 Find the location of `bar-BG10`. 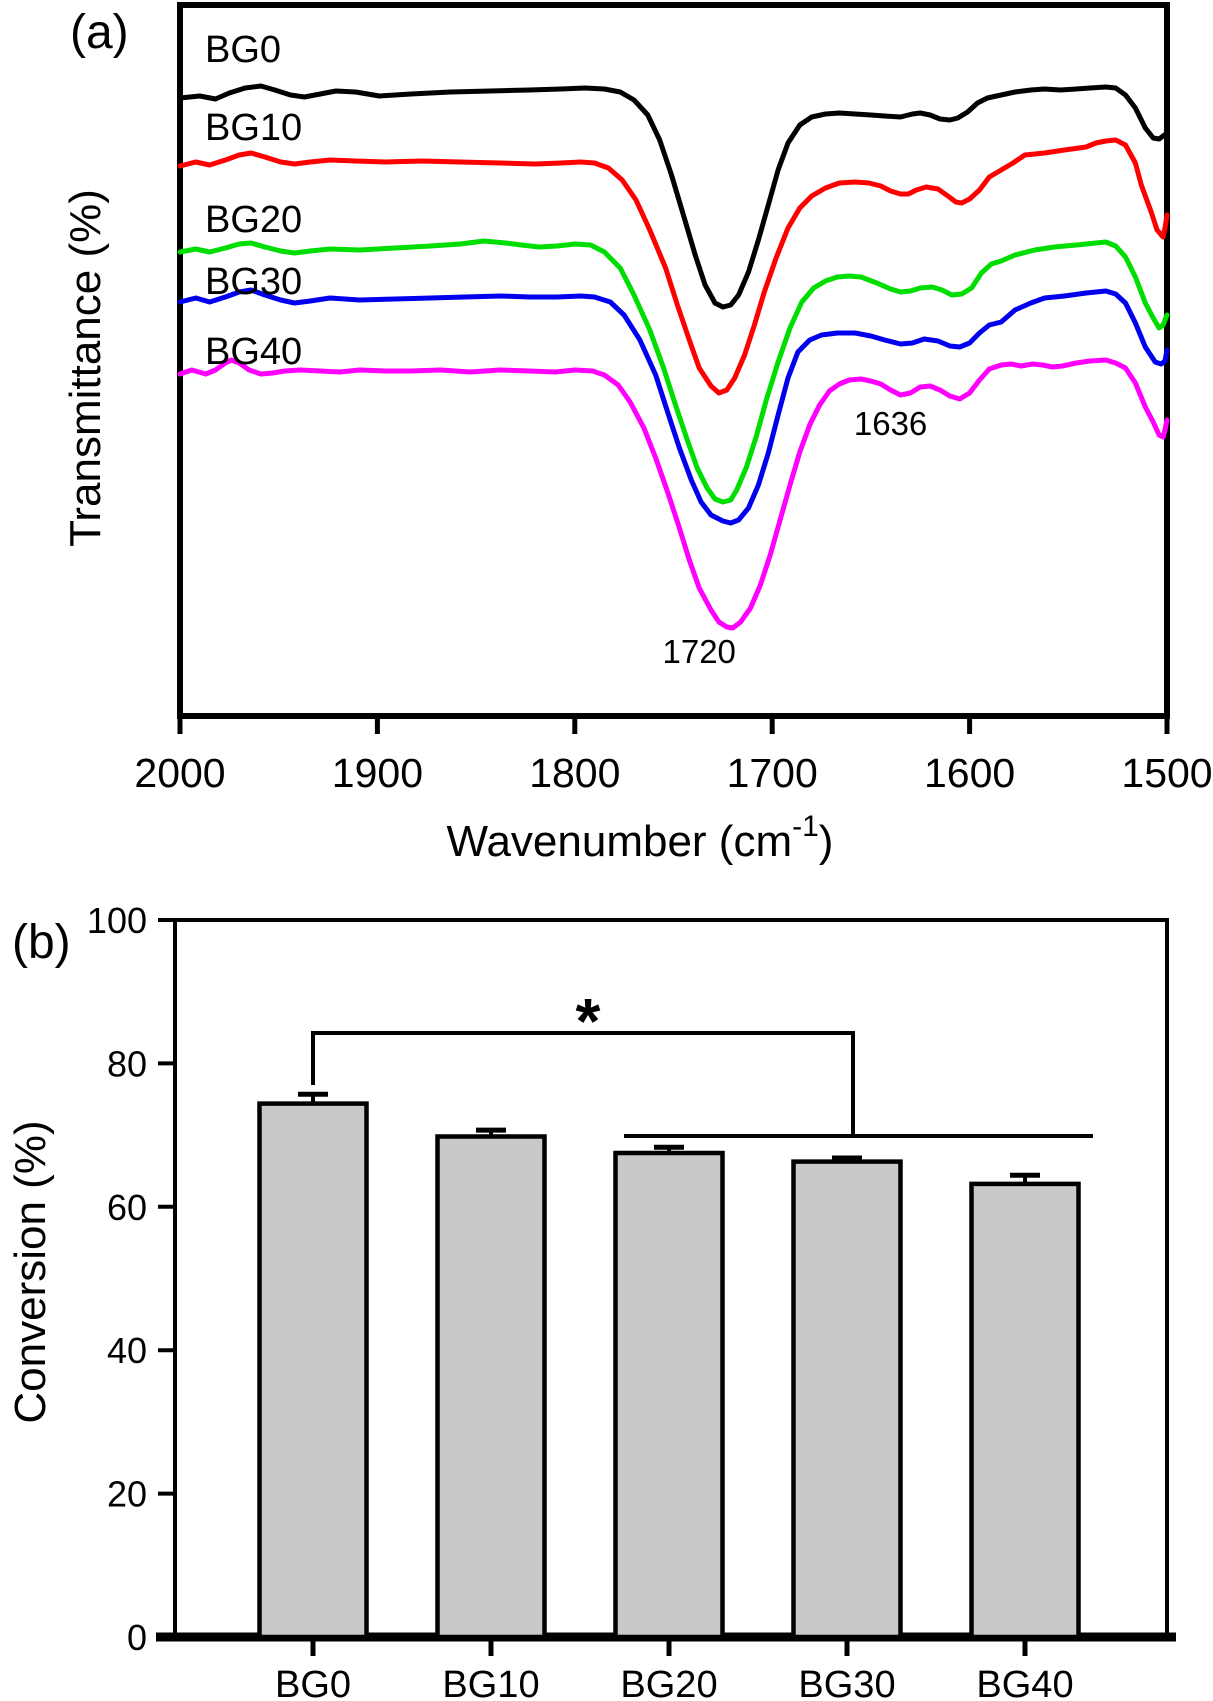

bar-BG10 is located at coordinates (491, 1387).